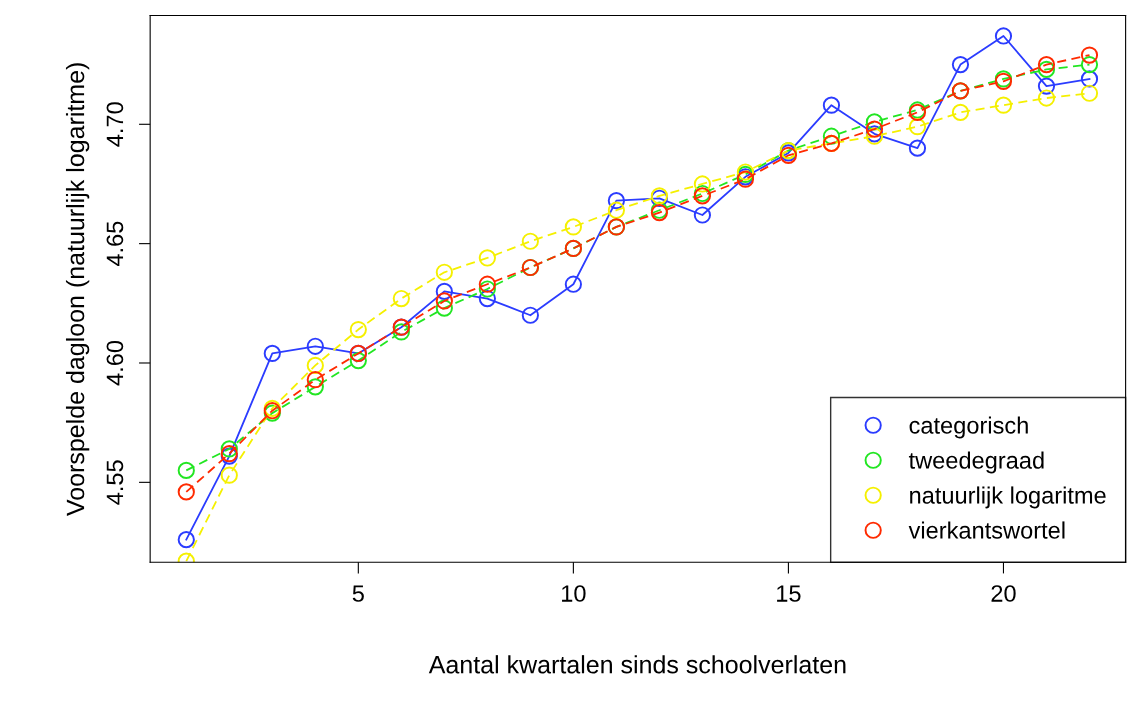 The image size is (1129, 702). I want to click on y-axis-title: Voorspelde dagloon (natuurlijk logaritme), so click(77, 289).